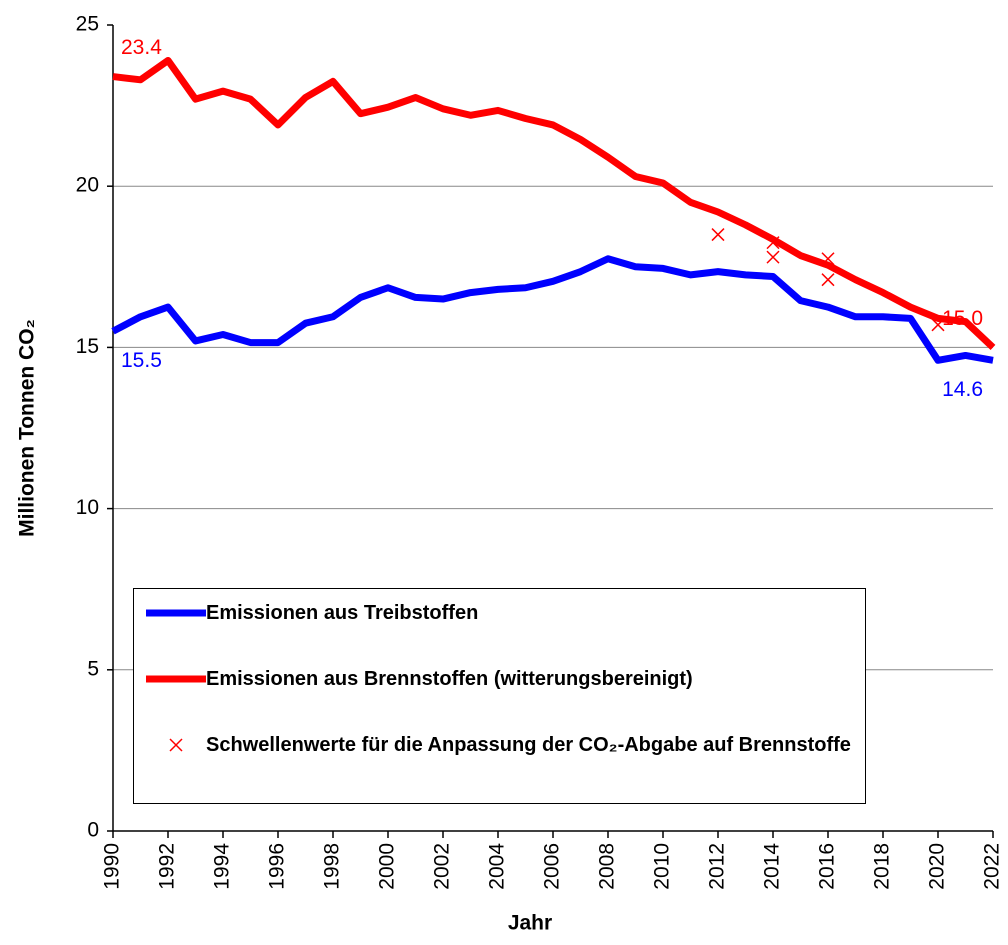  What do you see at coordinates (93, 668) in the screenshot?
I see `y-tick-label: 5` at bounding box center [93, 668].